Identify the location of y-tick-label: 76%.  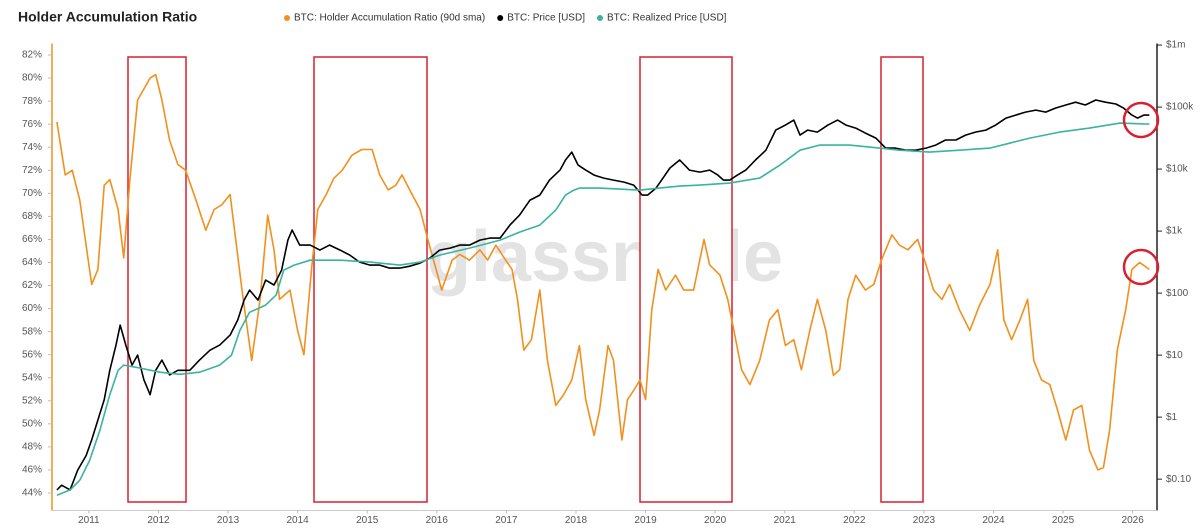
(32, 124).